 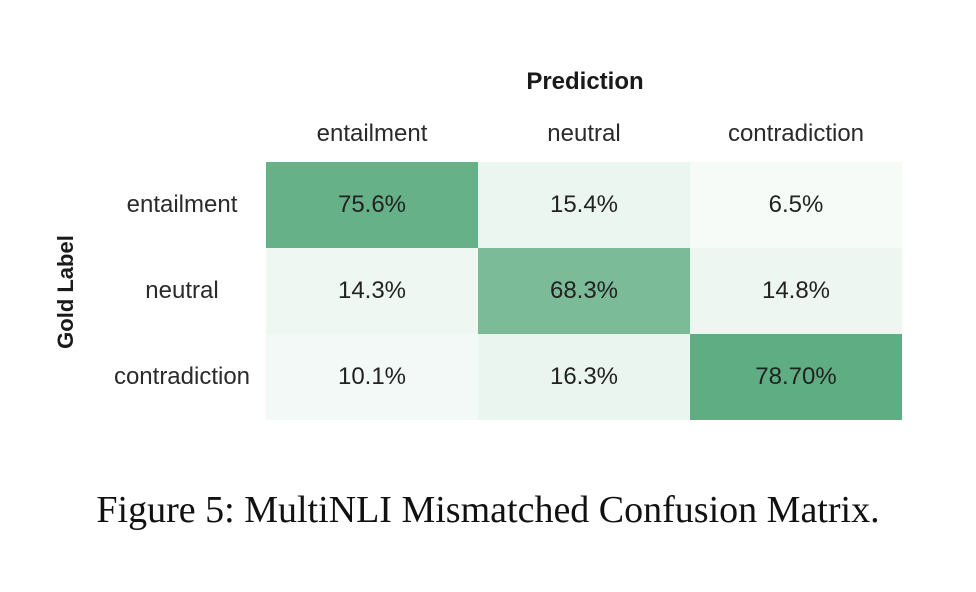 I want to click on heatmap-cell: 10.1%, so click(x=372, y=377).